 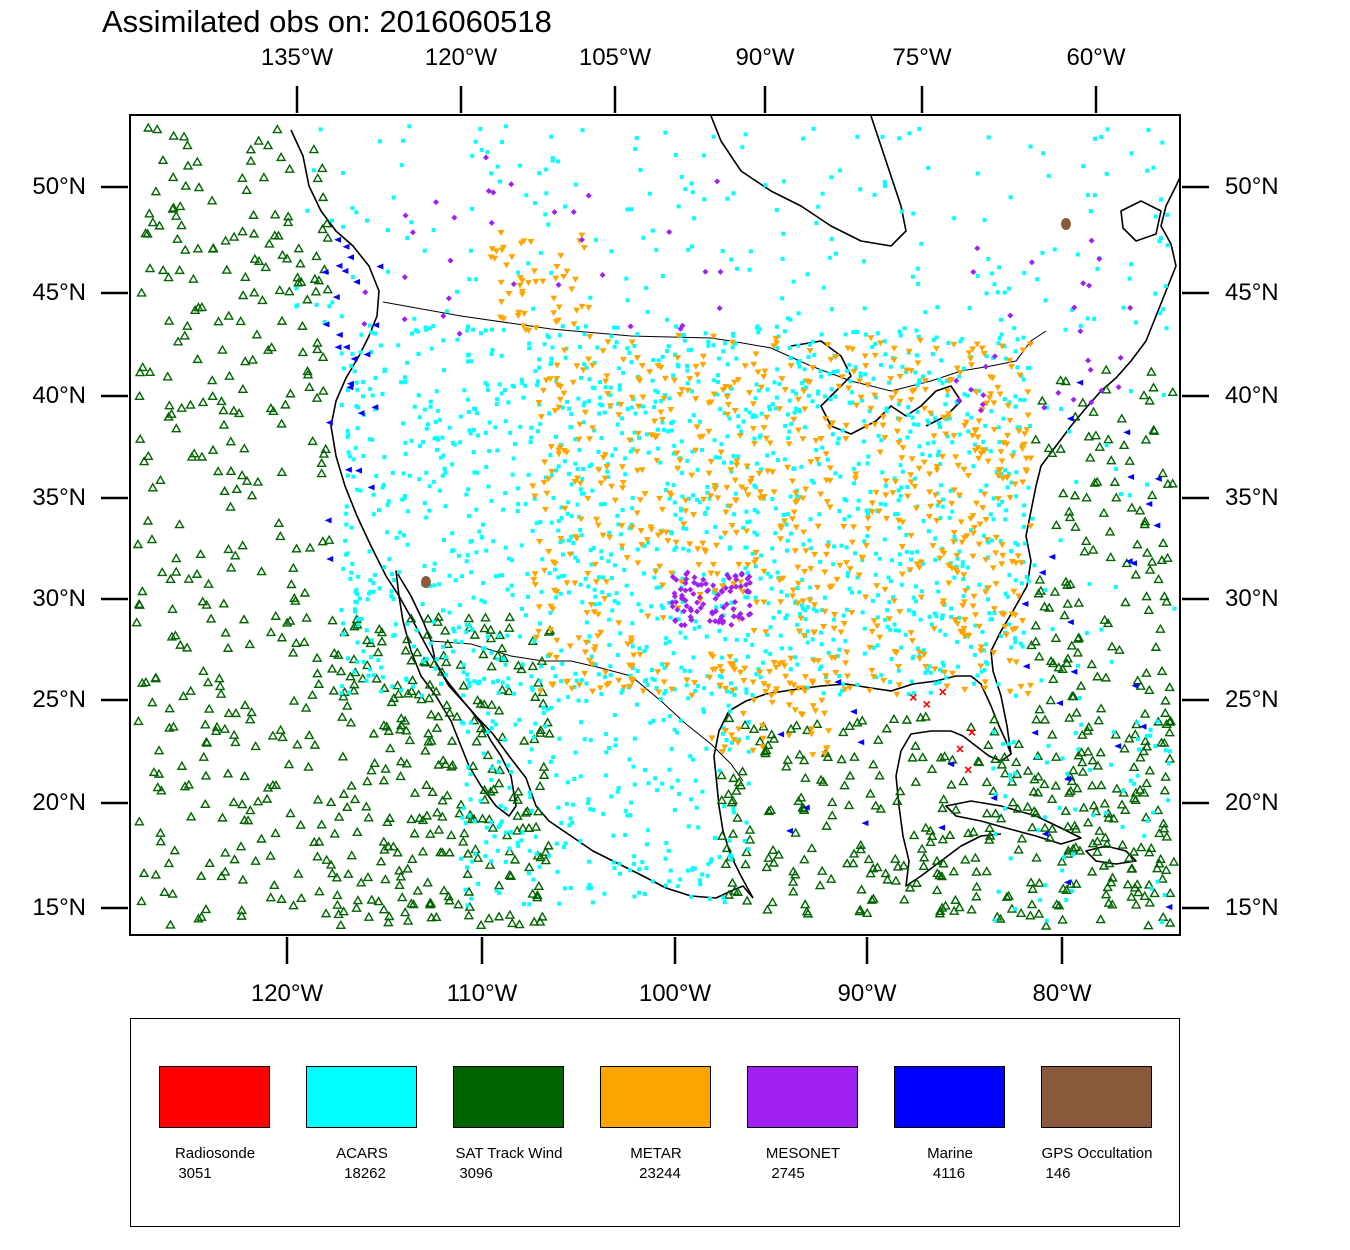 What do you see at coordinates (426, 582) in the screenshot?
I see `obs-marker-blob` at bounding box center [426, 582].